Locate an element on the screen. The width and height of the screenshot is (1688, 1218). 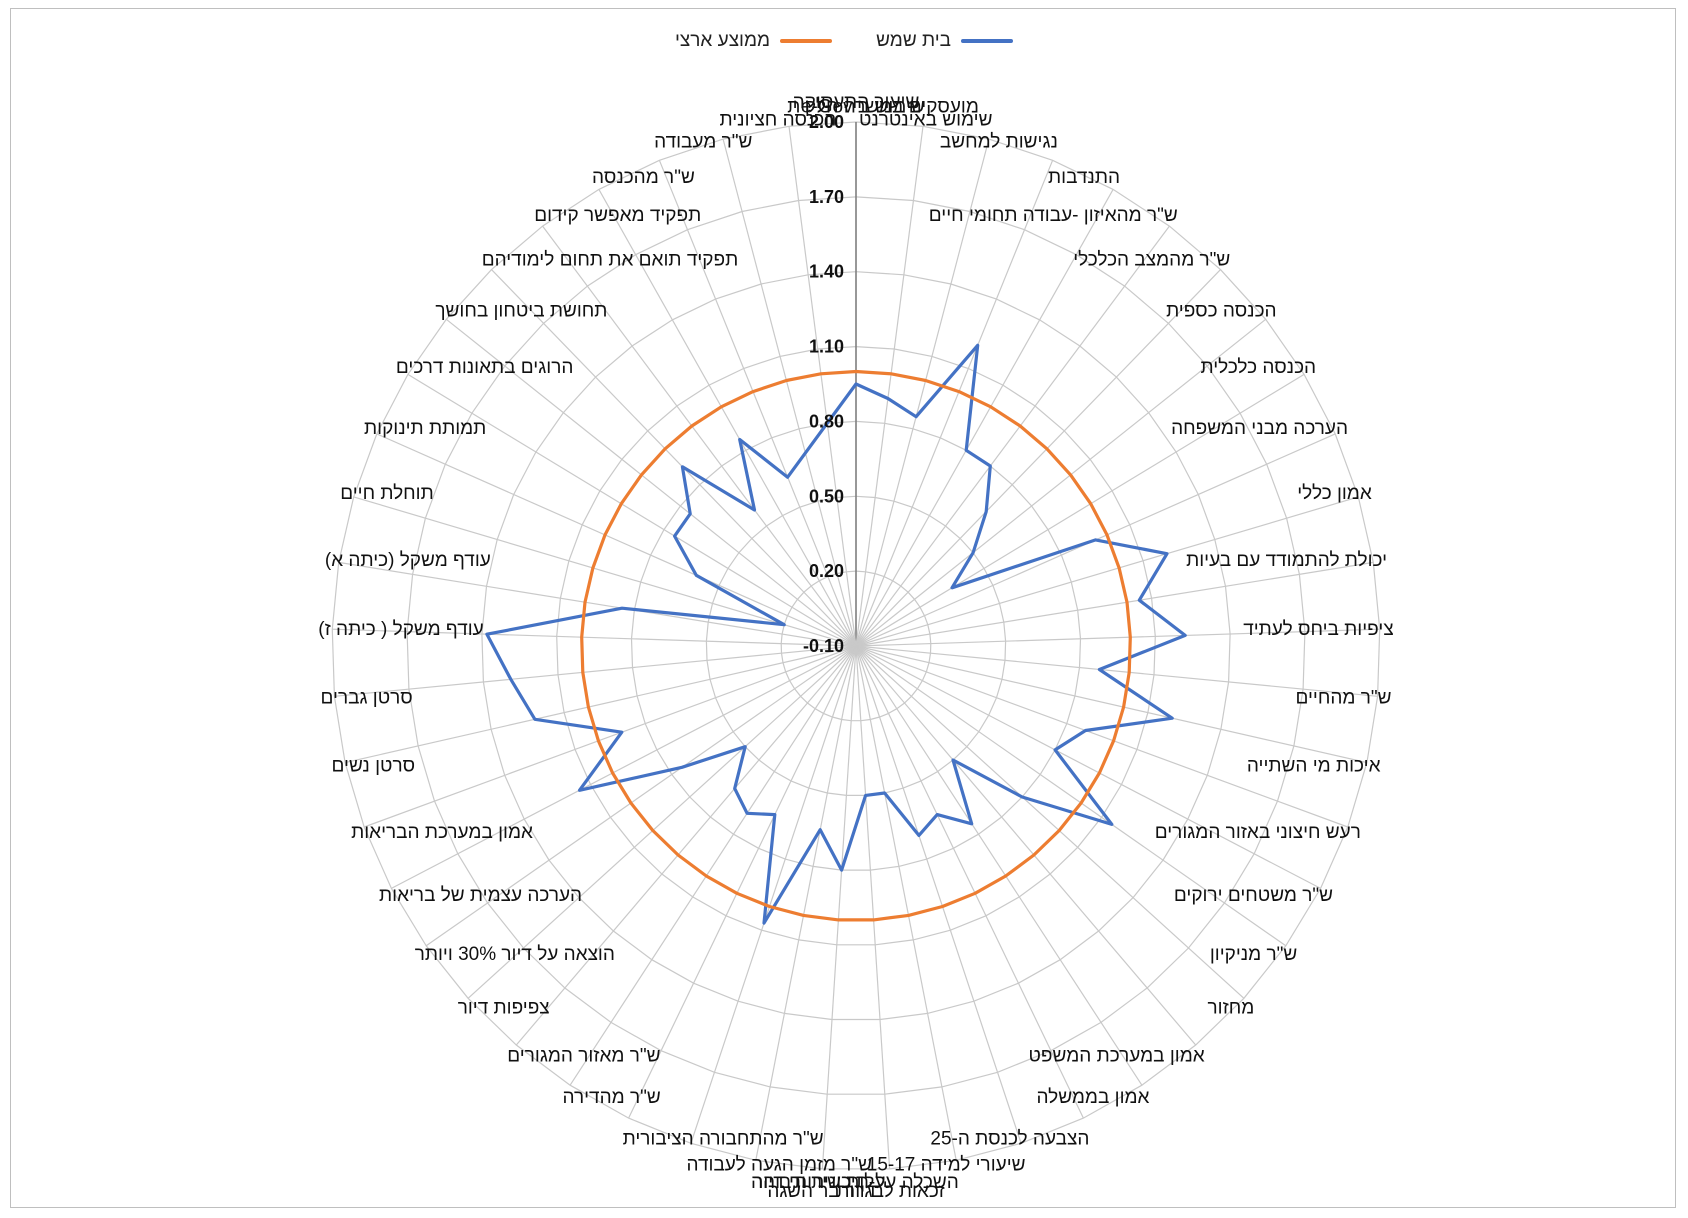
legend-swatch-national-average is located at coordinates (806, 41).